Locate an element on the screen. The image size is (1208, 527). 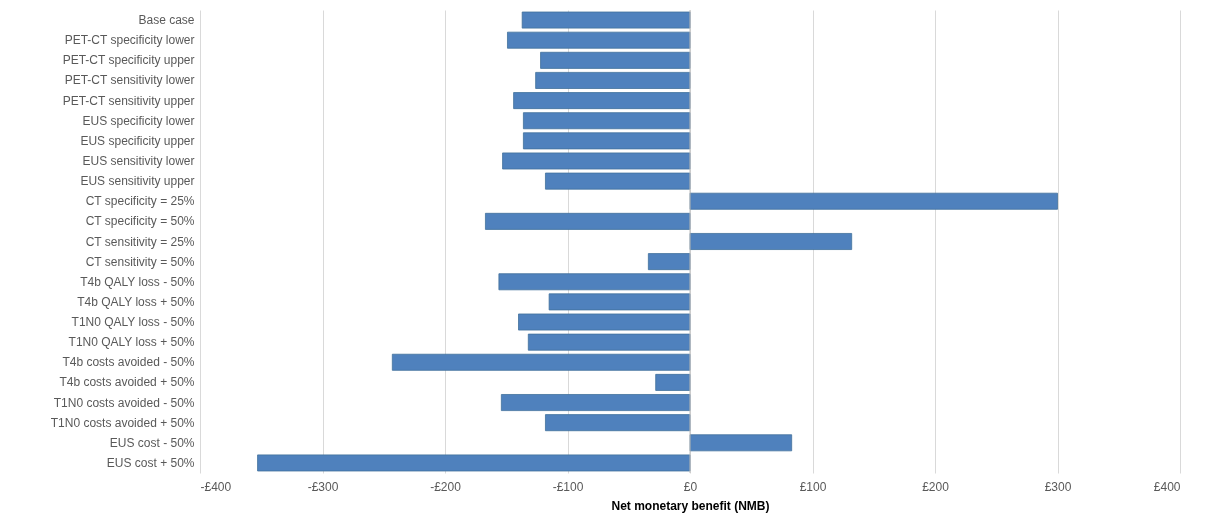
x-axis-title: Net monetary benefit (NMB) is located at coordinates (690, 505).